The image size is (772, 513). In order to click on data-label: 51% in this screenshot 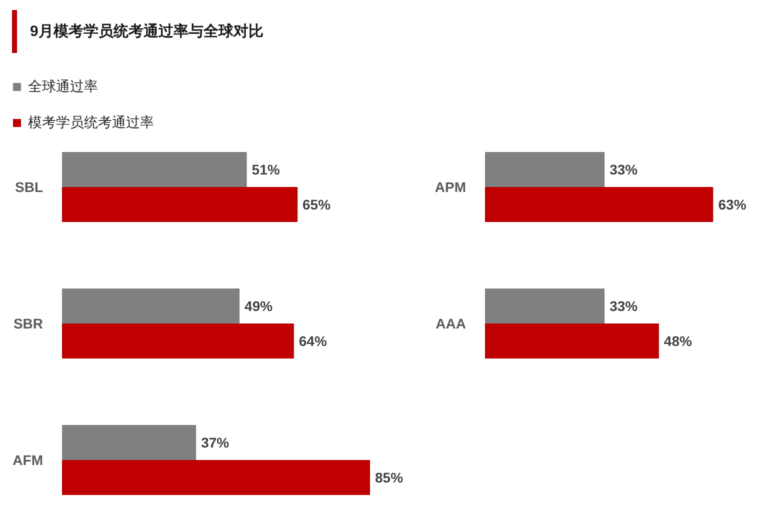, I will do `click(266, 169)`.